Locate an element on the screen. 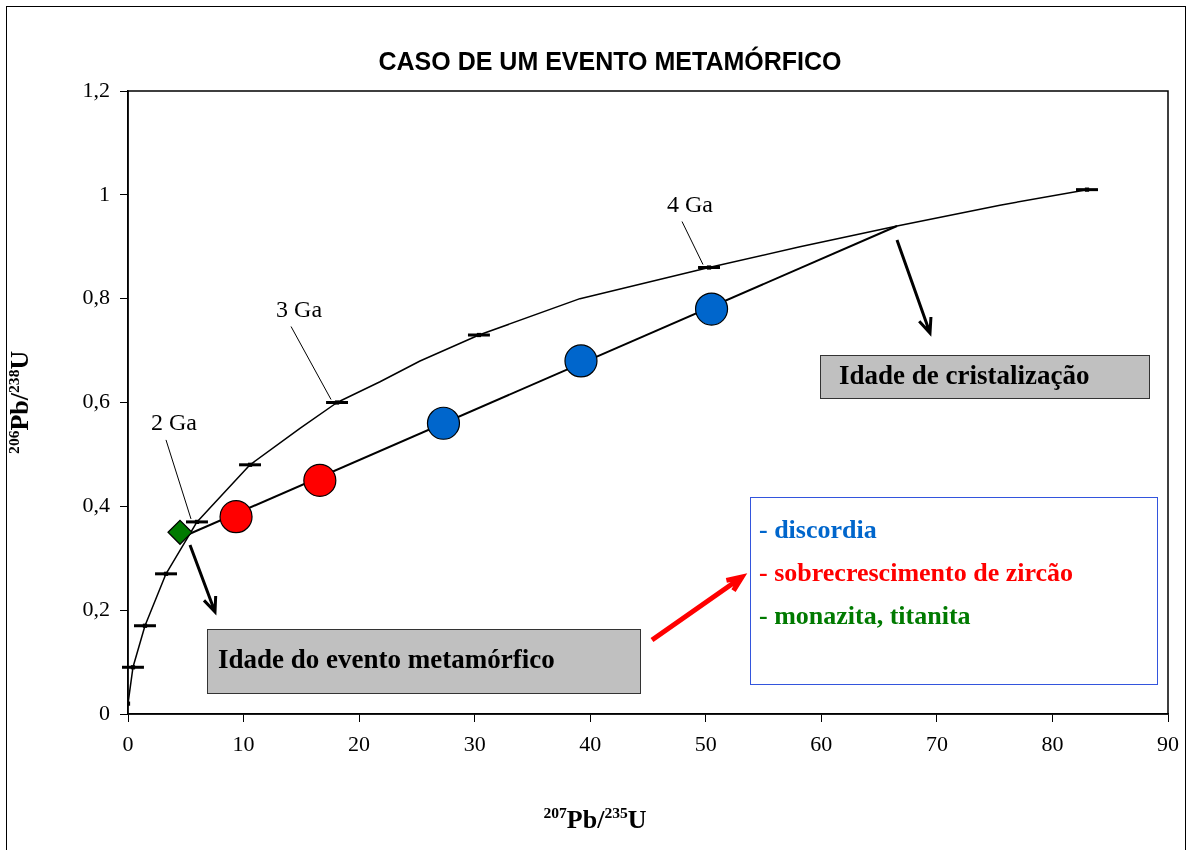  y-tick-label: 0 is located at coordinates (104, 712).